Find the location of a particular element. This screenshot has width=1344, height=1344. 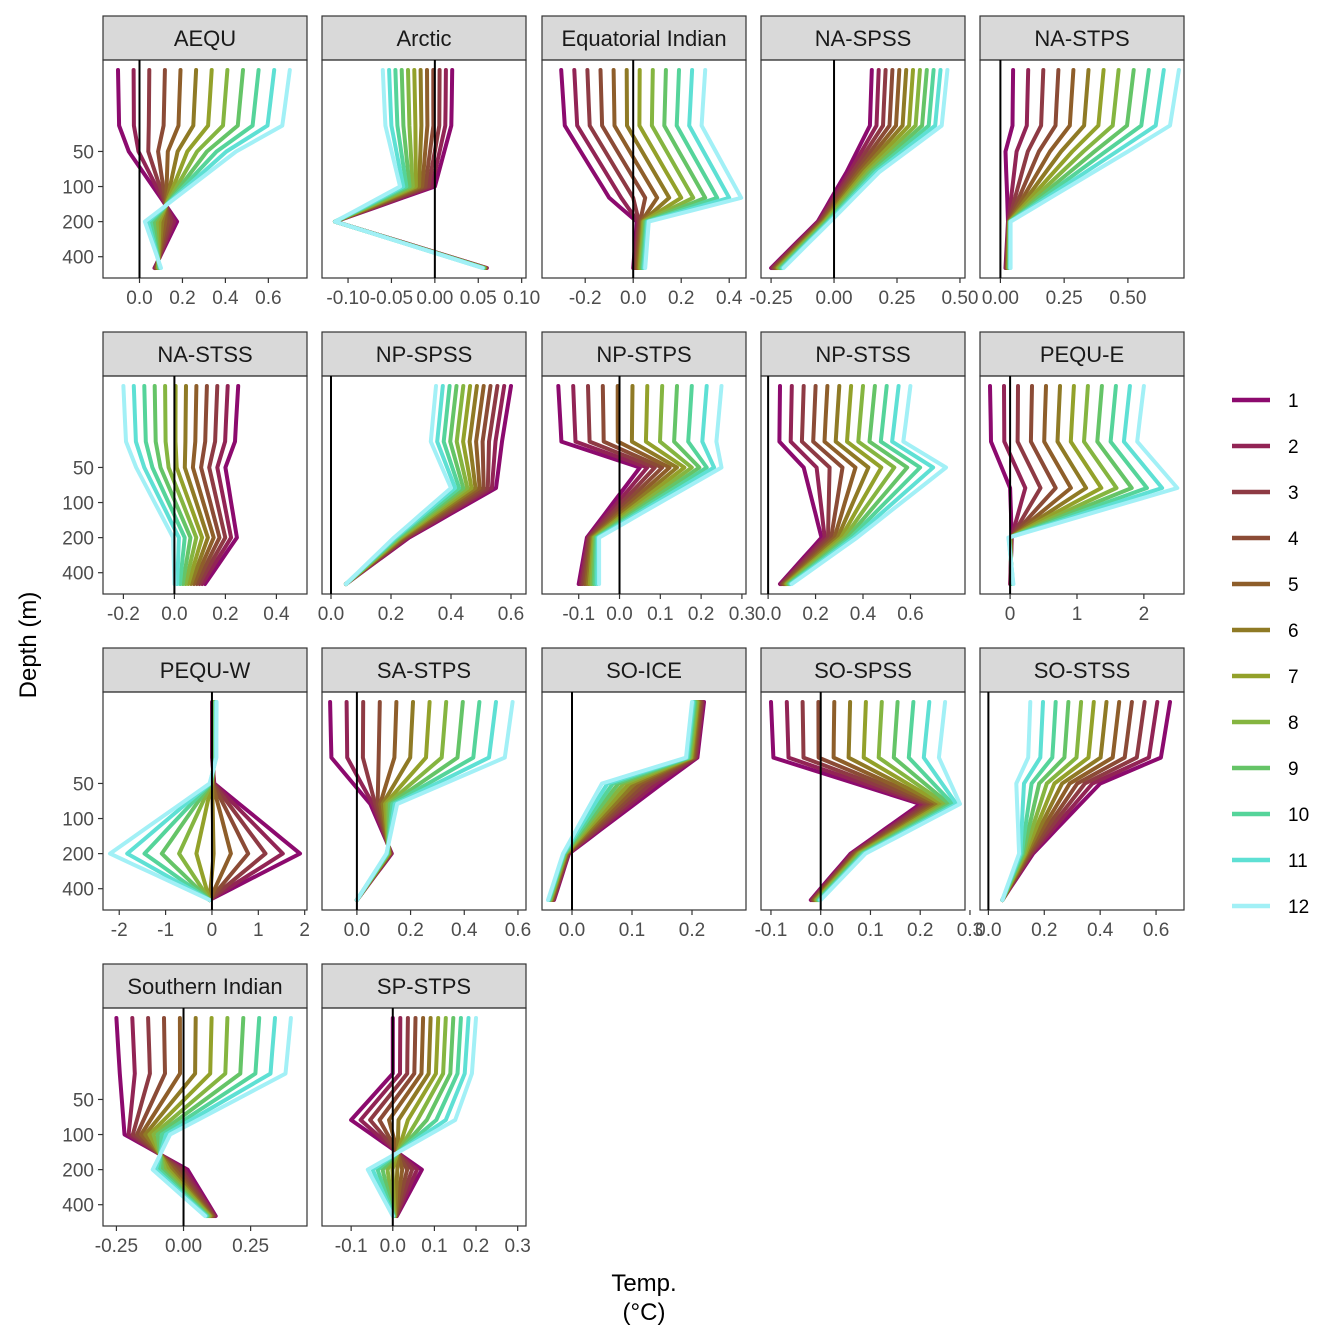

strip-title: NP-STSS is located at coordinates (862, 354).